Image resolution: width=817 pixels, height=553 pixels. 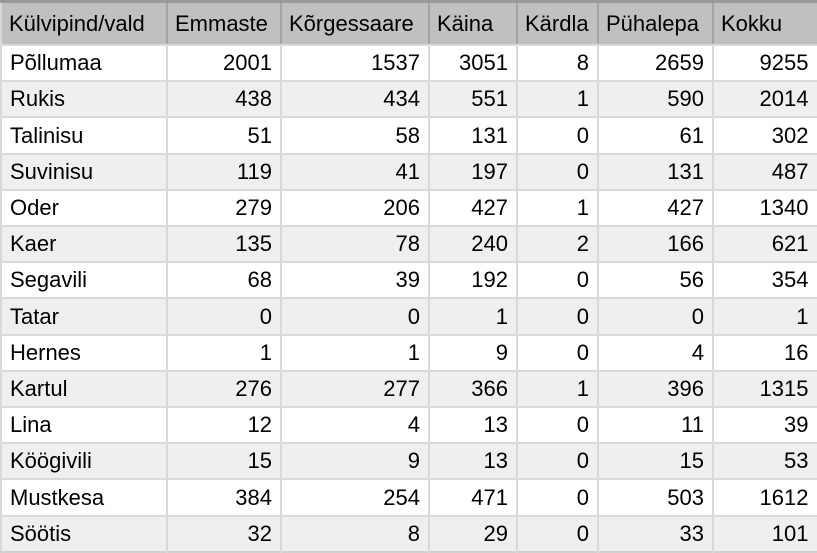 What do you see at coordinates (355, 136) in the screenshot?
I see `cell-value: 58` at bounding box center [355, 136].